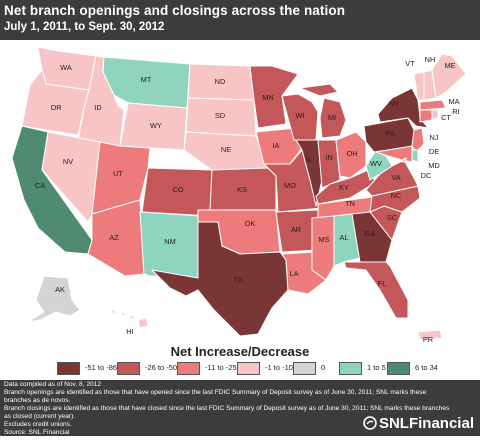 This screenshot has width=480, height=445. What do you see at coordinates (276, 145) in the screenshot?
I see `state-label-ia: IA` at bounding box center [276, 145].